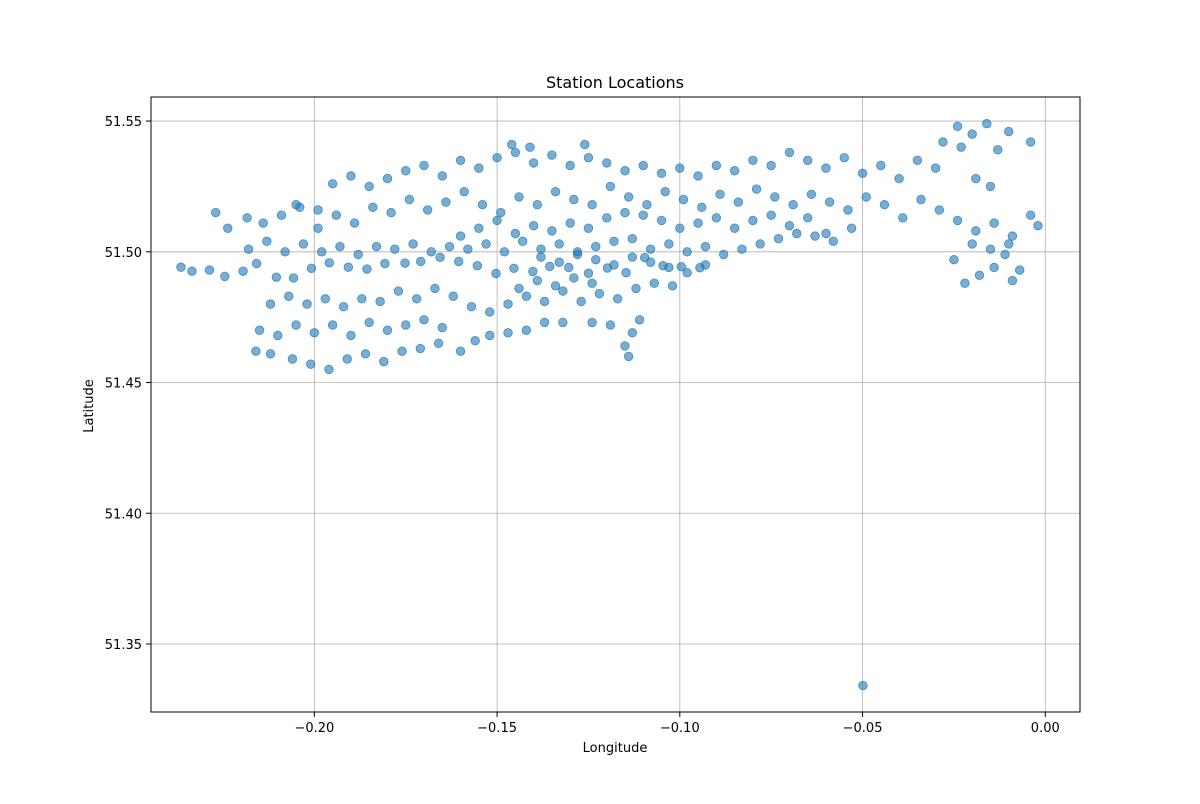  Describe the element at coordinates (1045, 728) in the screenshot. I see `x-tick-label: 0.00` at that location.